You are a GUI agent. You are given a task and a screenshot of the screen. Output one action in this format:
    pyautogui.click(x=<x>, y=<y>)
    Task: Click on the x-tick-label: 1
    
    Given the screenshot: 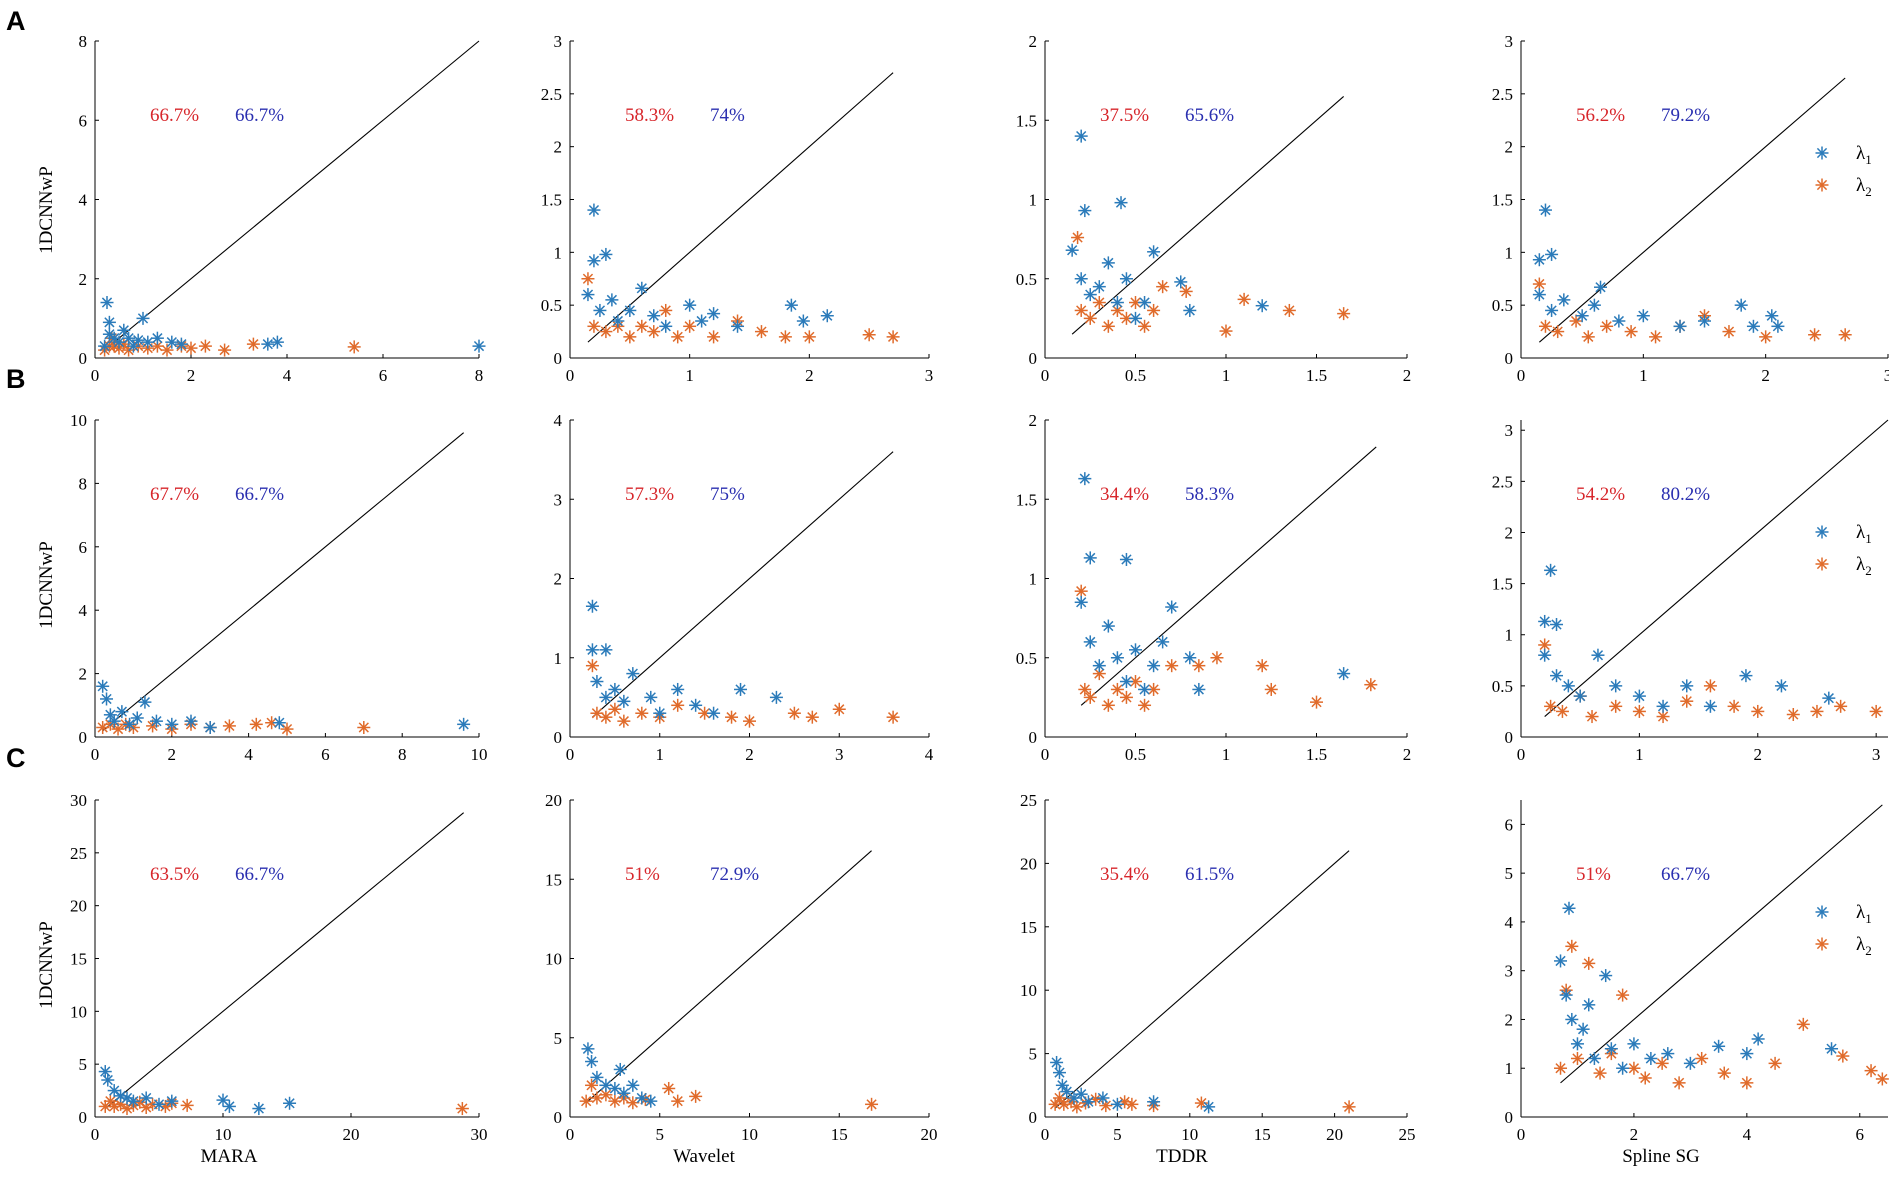 What is the action you would take?
    pyautogui.click(x=1643, y=375)
    